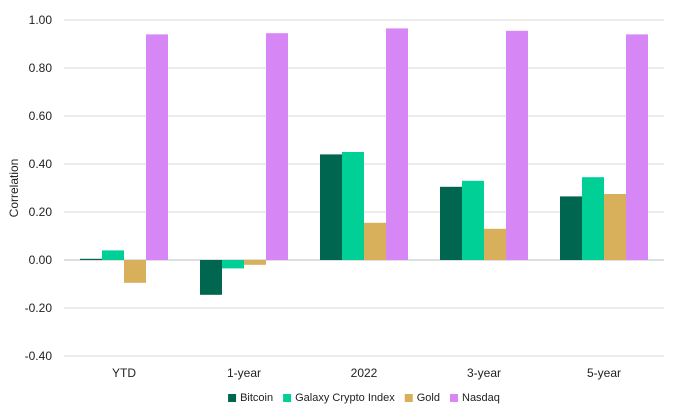 This screenshot has height=420, width=691. I want to click on bar-nasdaq-3-year, so click(517, 145).